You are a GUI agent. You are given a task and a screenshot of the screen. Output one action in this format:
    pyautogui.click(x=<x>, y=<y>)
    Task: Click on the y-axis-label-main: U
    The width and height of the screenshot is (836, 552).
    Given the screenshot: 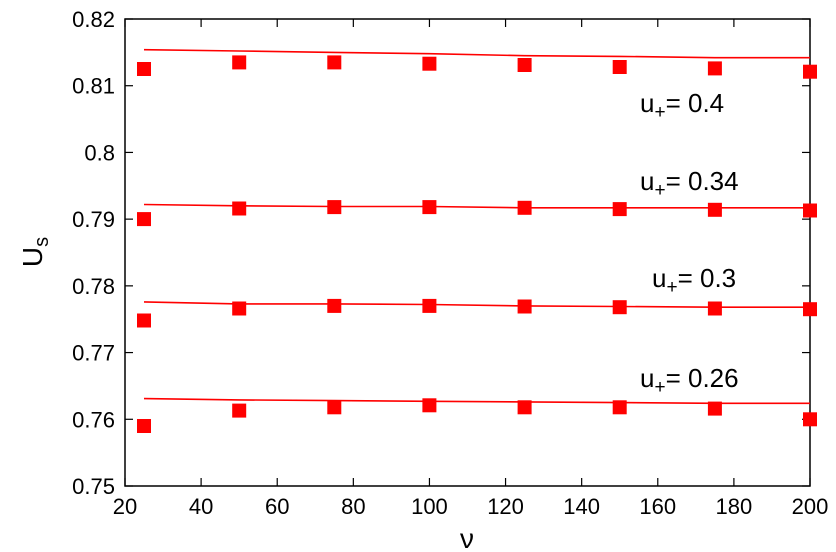 What is the action you would take?
    pyautogui.click(x=32, y=257)
    